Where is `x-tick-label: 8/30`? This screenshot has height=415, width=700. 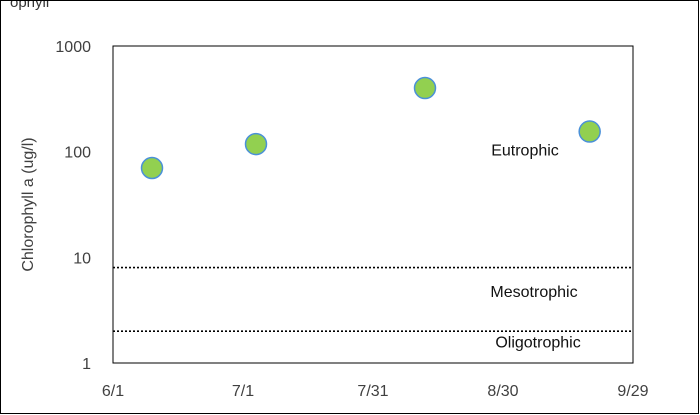 x-tick-label: 8/30 is located at coordinates (502, 391).